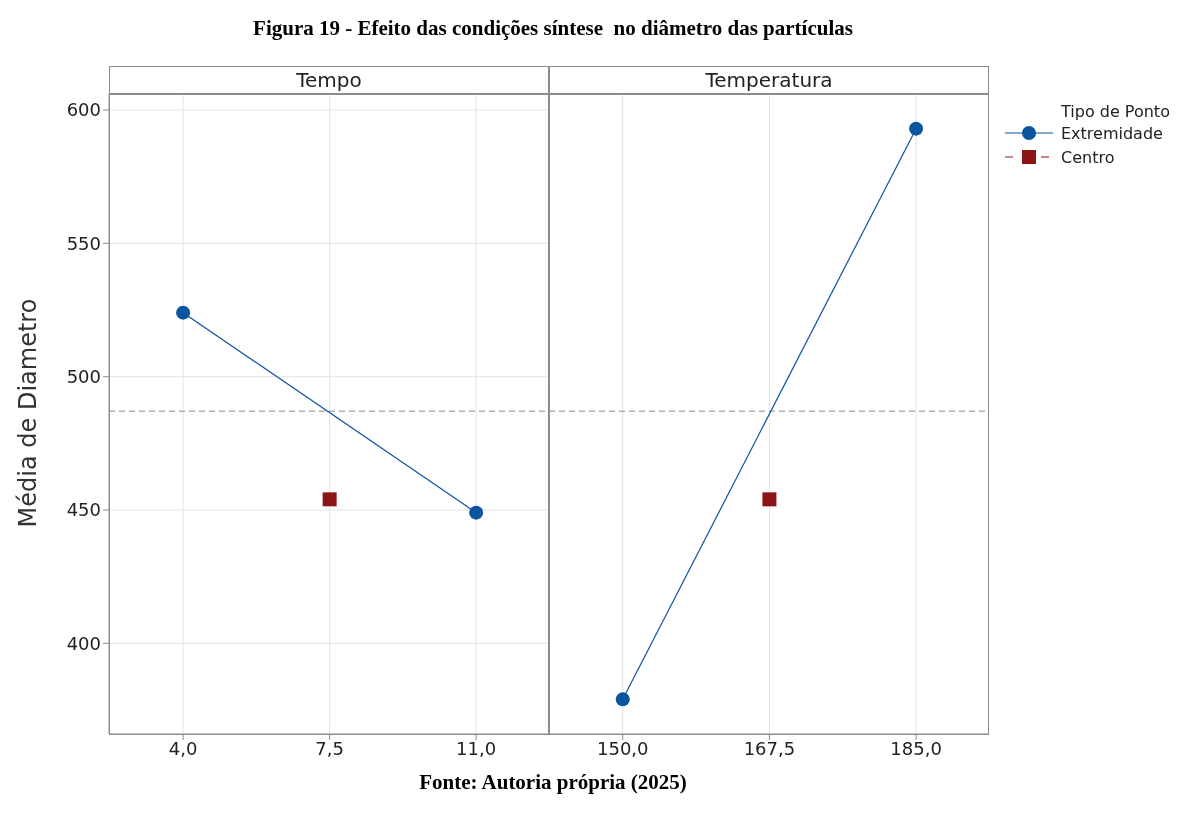 Image resolution: width=1199 pixels, height=816 pixels. I want to click on x-tick-label: 11,0, so click(476, 748).